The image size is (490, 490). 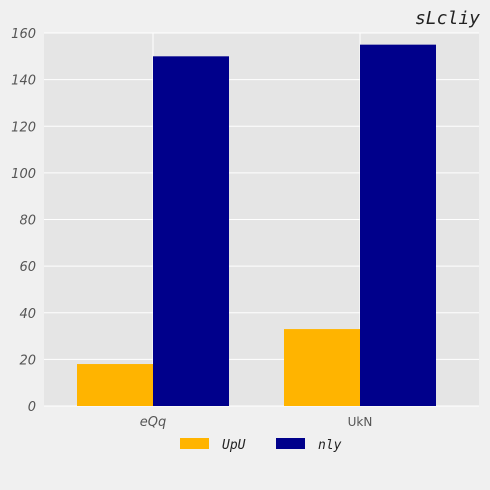 I want to click on x-axis-ticks: eQq UkN, so click(x=256, y=422).